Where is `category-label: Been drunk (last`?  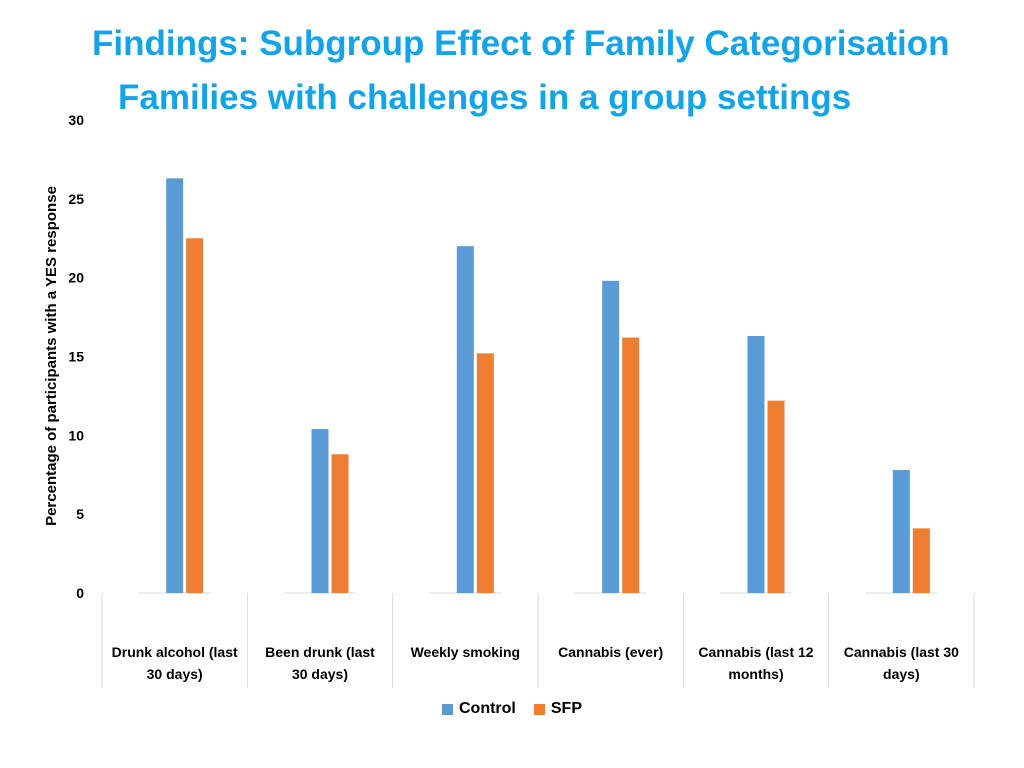
category-label: Been drunk (last is located at coordinates (320, 652).